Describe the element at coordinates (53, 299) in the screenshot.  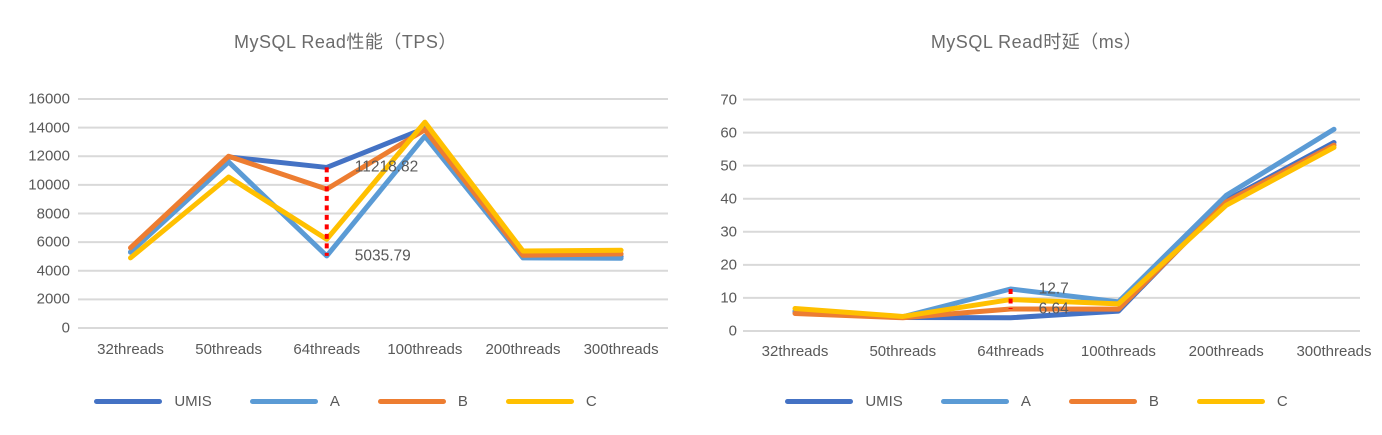
I see `y-tick-label: 2000` at that location.